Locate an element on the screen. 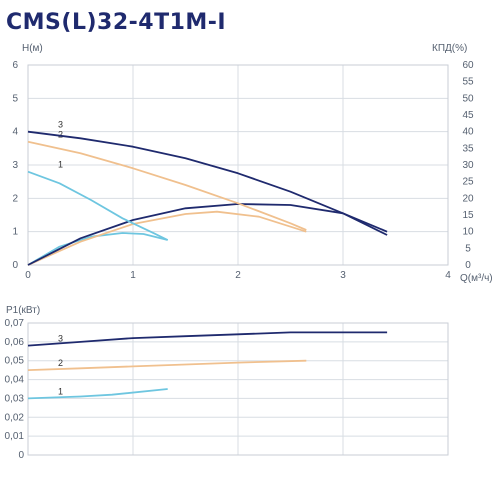 The image size is (500, 500). y-right-tick-label: 10 is located at coordinates (468, 232).